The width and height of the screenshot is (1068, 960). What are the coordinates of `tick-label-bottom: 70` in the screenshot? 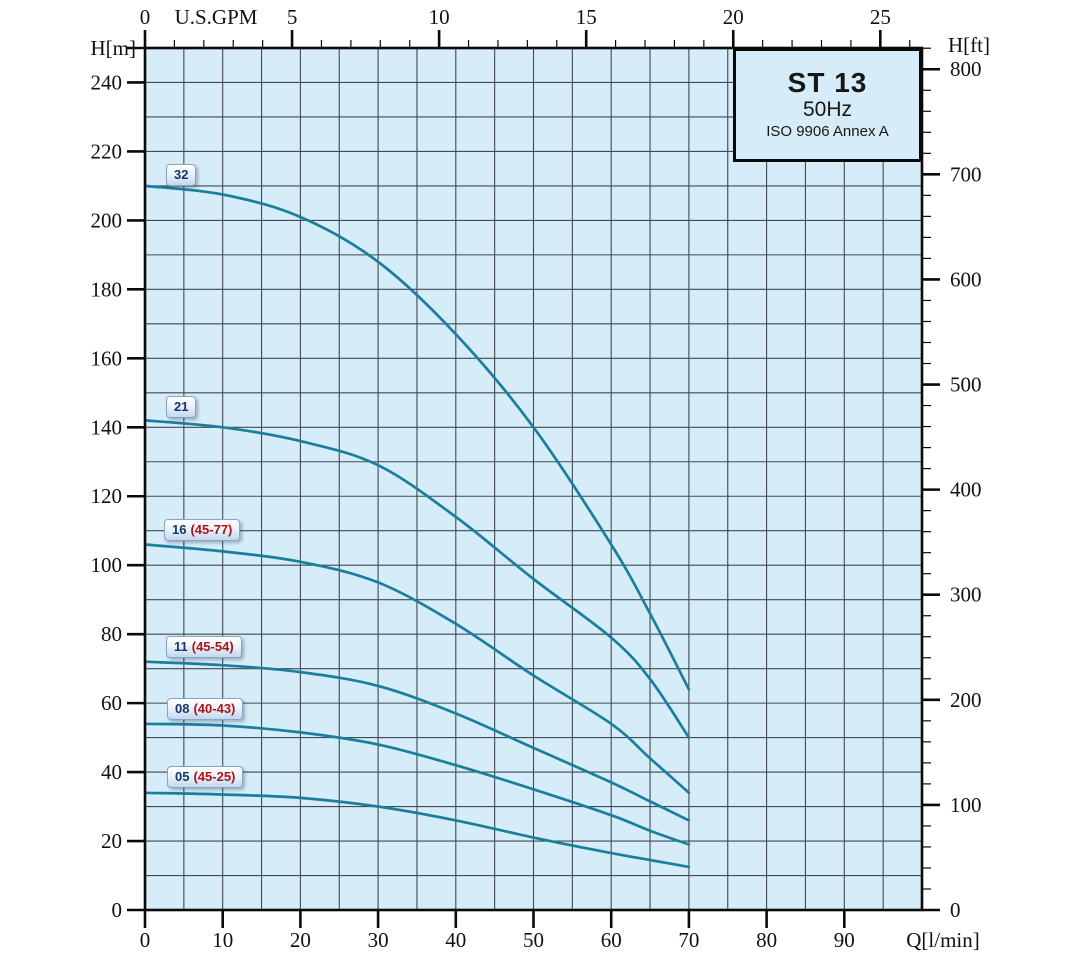 It's located at (688, 940).